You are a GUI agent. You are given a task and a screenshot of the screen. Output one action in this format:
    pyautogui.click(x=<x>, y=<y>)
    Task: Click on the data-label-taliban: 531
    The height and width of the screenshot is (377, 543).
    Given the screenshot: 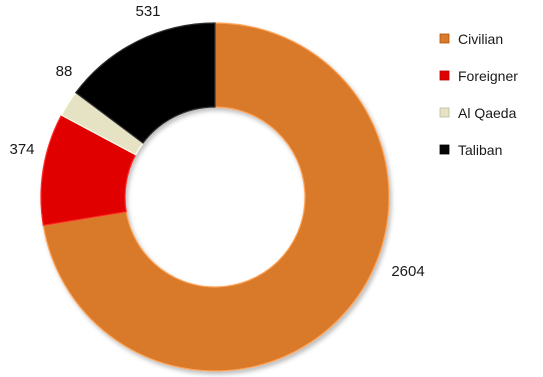 What is the action you would take?
    pyautogui.click(x=147, y=11)
    